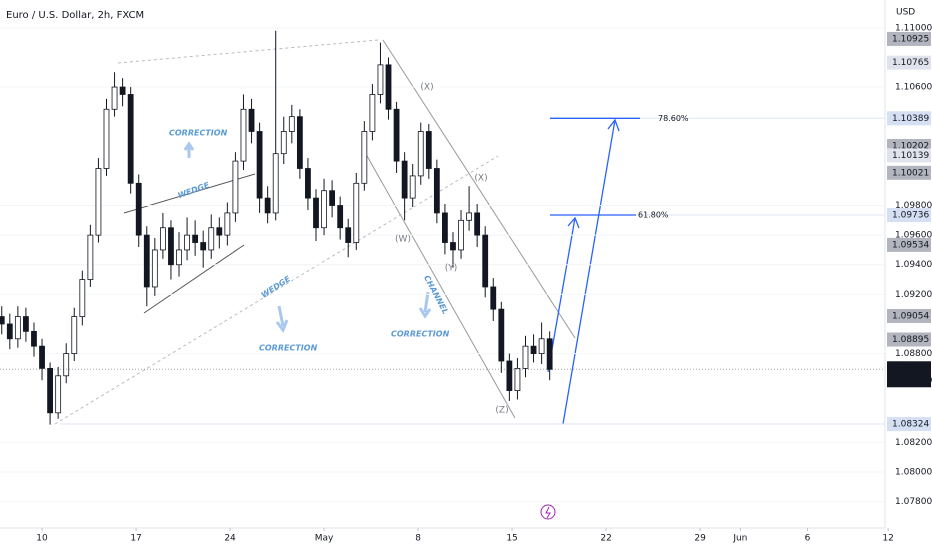 The height and width of the screenshot is (550, 932). What do you see at coordinates (913, 502) in the screenshot?
I see `y-tick-label: 1.07800` at bounding box center [913, 502].